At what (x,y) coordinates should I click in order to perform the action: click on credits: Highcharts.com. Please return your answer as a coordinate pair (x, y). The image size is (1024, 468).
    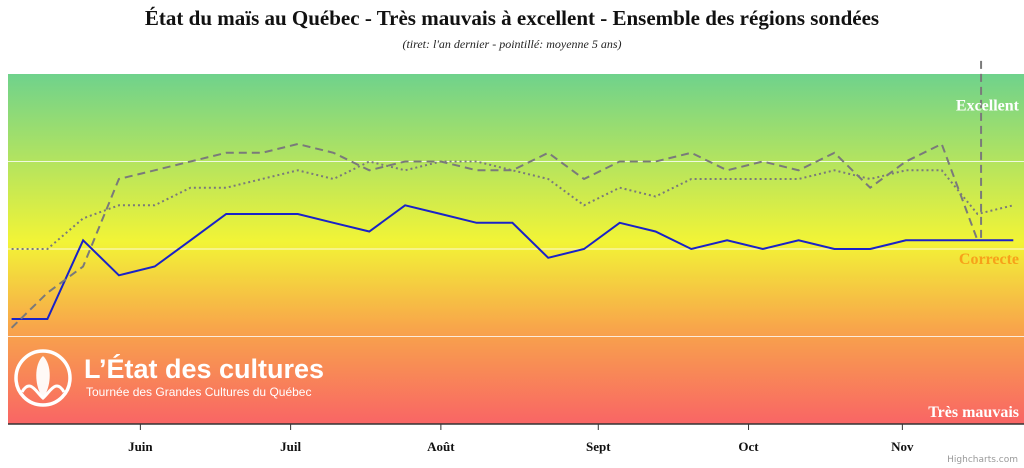
    Looking at the image, I should click on (982, 460).